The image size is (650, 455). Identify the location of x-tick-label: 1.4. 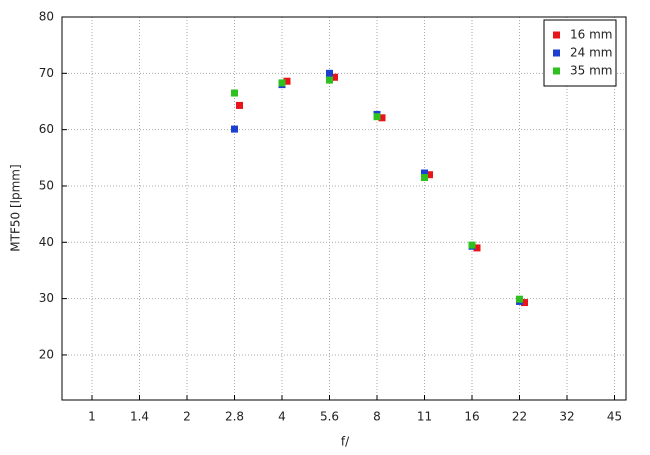
(139, 417).